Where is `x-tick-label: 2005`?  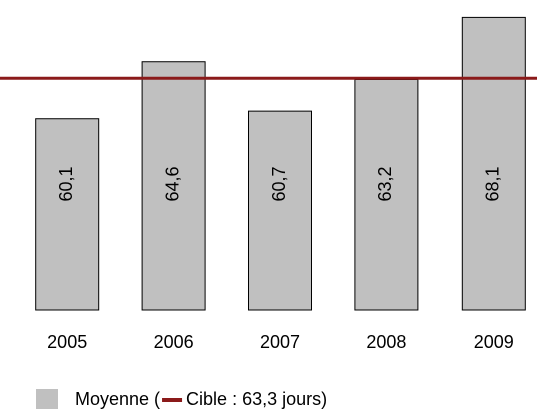
x-tick-label: 2005 is located at coordinates (67, 342).